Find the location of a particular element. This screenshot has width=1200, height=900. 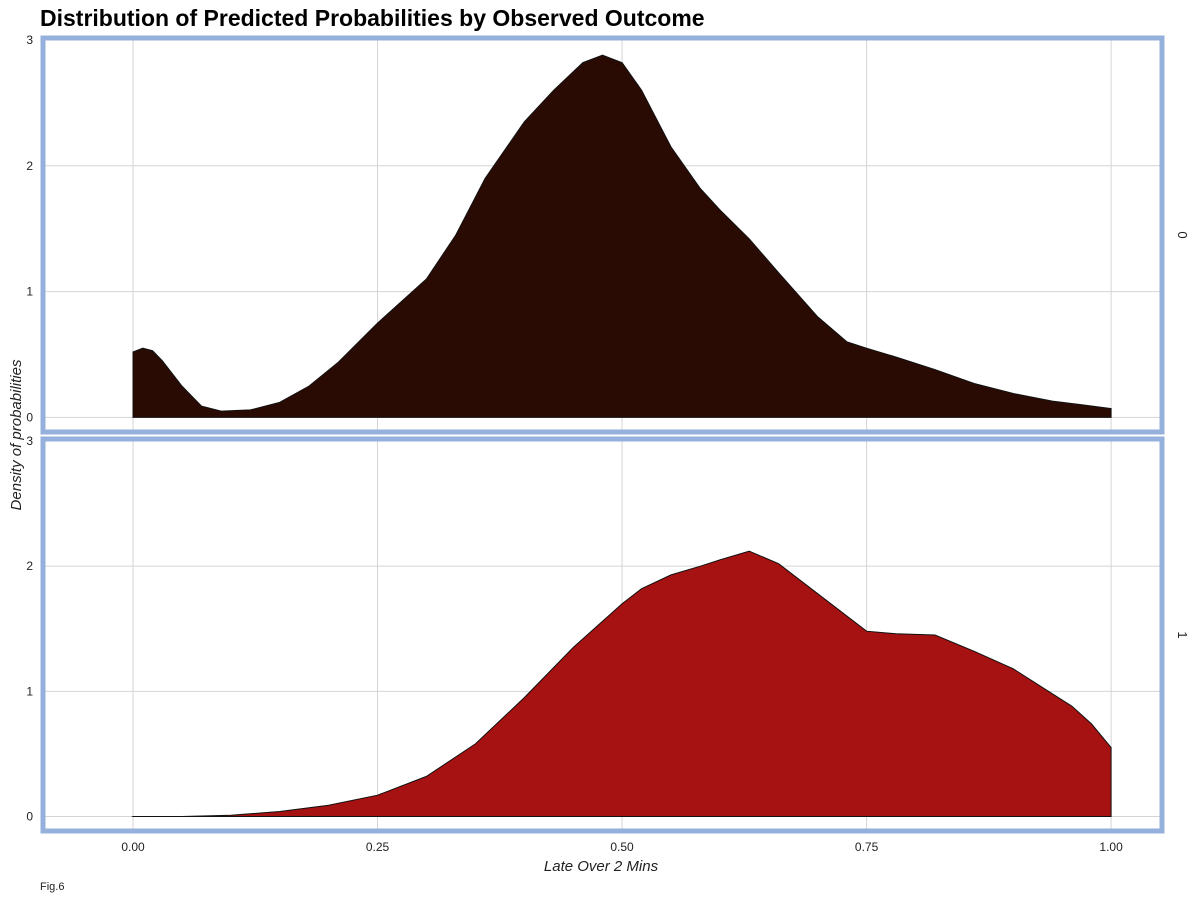

strip-label-1: 1 is located at coordinates (1182, 634).